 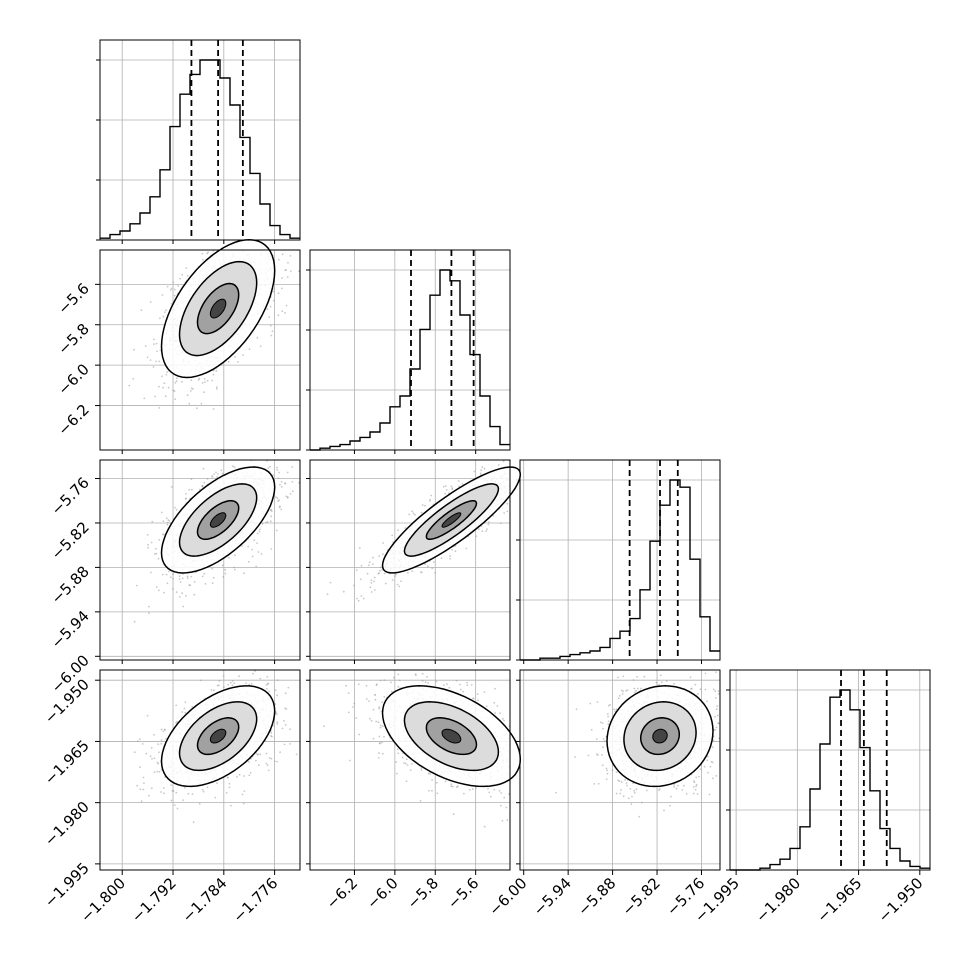 What do you see at coordinates (620, 570) in the screenshot?
I see `histogram-step-line` at bounding box center [620, 570].